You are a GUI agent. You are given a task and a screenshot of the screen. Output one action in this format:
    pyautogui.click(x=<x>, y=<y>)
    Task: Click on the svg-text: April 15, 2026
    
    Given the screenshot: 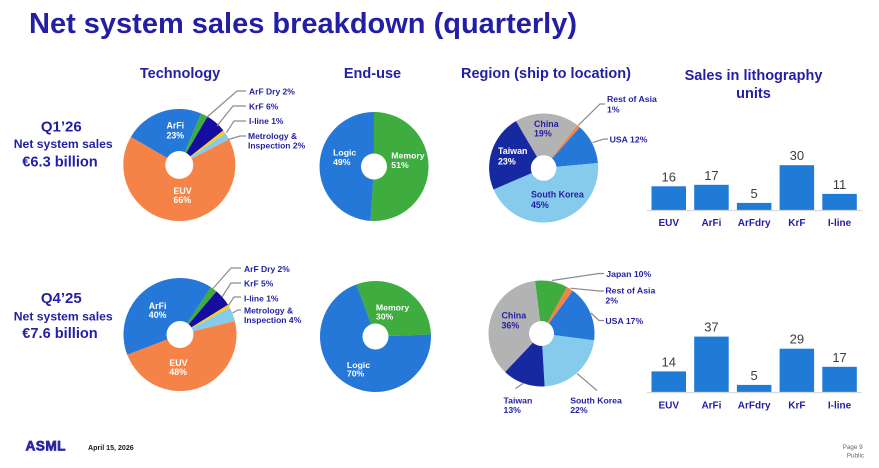 What is the action you would take?
    pyautogui.click(x=111, y=448)
    